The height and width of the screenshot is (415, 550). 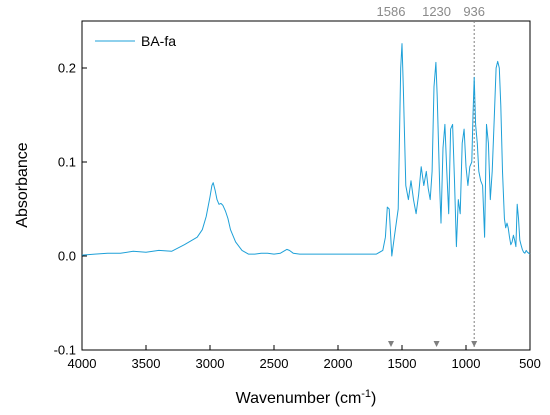 What do you see at coordinates (304, 358) in the screenshot?
I see `x-axis: 4000 3500 3000 2500 2000 1500 1000 500` at bounding box center [304, 358].